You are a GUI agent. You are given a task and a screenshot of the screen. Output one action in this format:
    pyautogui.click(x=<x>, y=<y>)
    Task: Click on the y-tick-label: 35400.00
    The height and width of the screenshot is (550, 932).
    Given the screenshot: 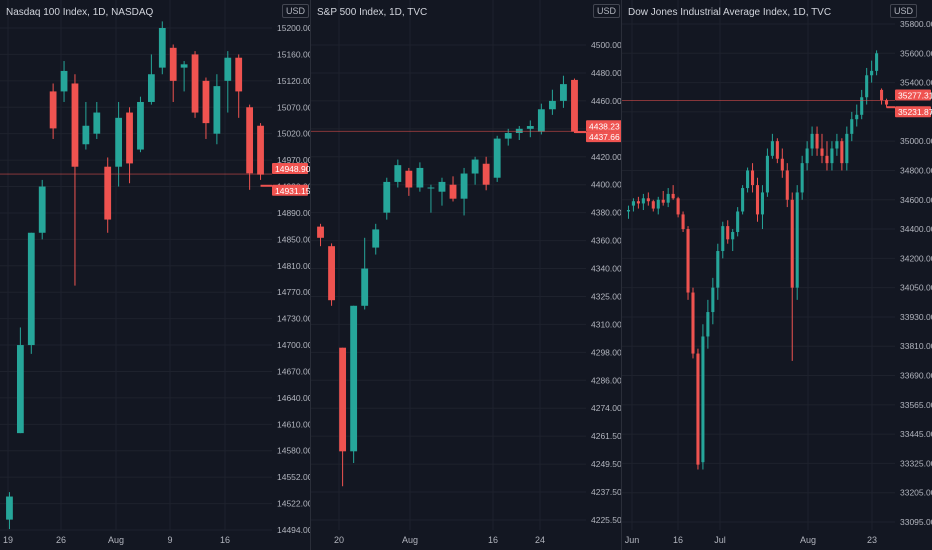 What is the action you would take?
    pyautogui.click(x=916, y=83)
    